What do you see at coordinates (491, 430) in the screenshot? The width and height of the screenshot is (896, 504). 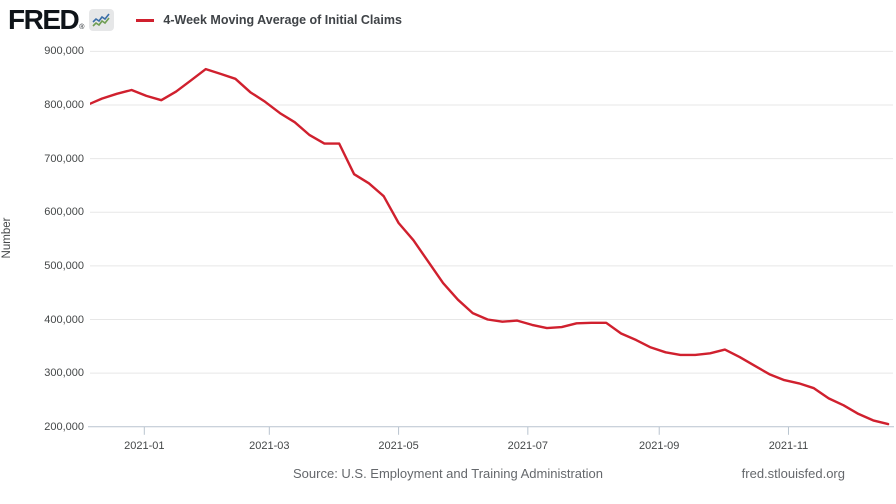 I see `x-axis` at bounding box center [491, 430].